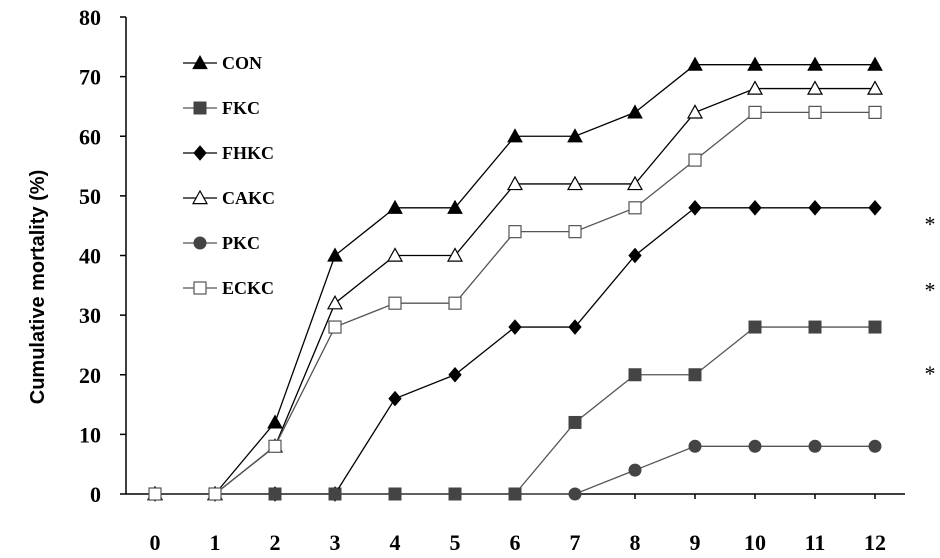 The width and height of the screenshot is (940, 558). What do you see at coordinates (815, 542) in the screenshot?
I see `x-tick-label: 11` at bounding box center [815, 542].